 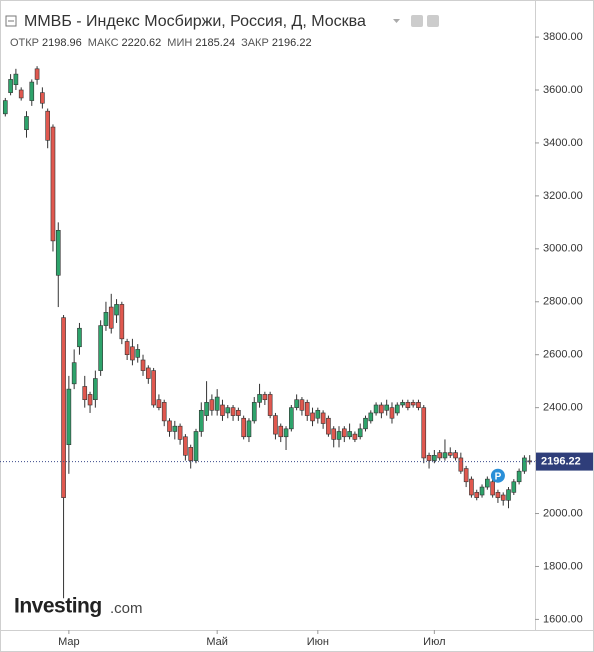 What do you see at coordinates (563, 355) in the screenshot?
I see `y-tick-label: 2600.00` at bounding box center [563, 355].